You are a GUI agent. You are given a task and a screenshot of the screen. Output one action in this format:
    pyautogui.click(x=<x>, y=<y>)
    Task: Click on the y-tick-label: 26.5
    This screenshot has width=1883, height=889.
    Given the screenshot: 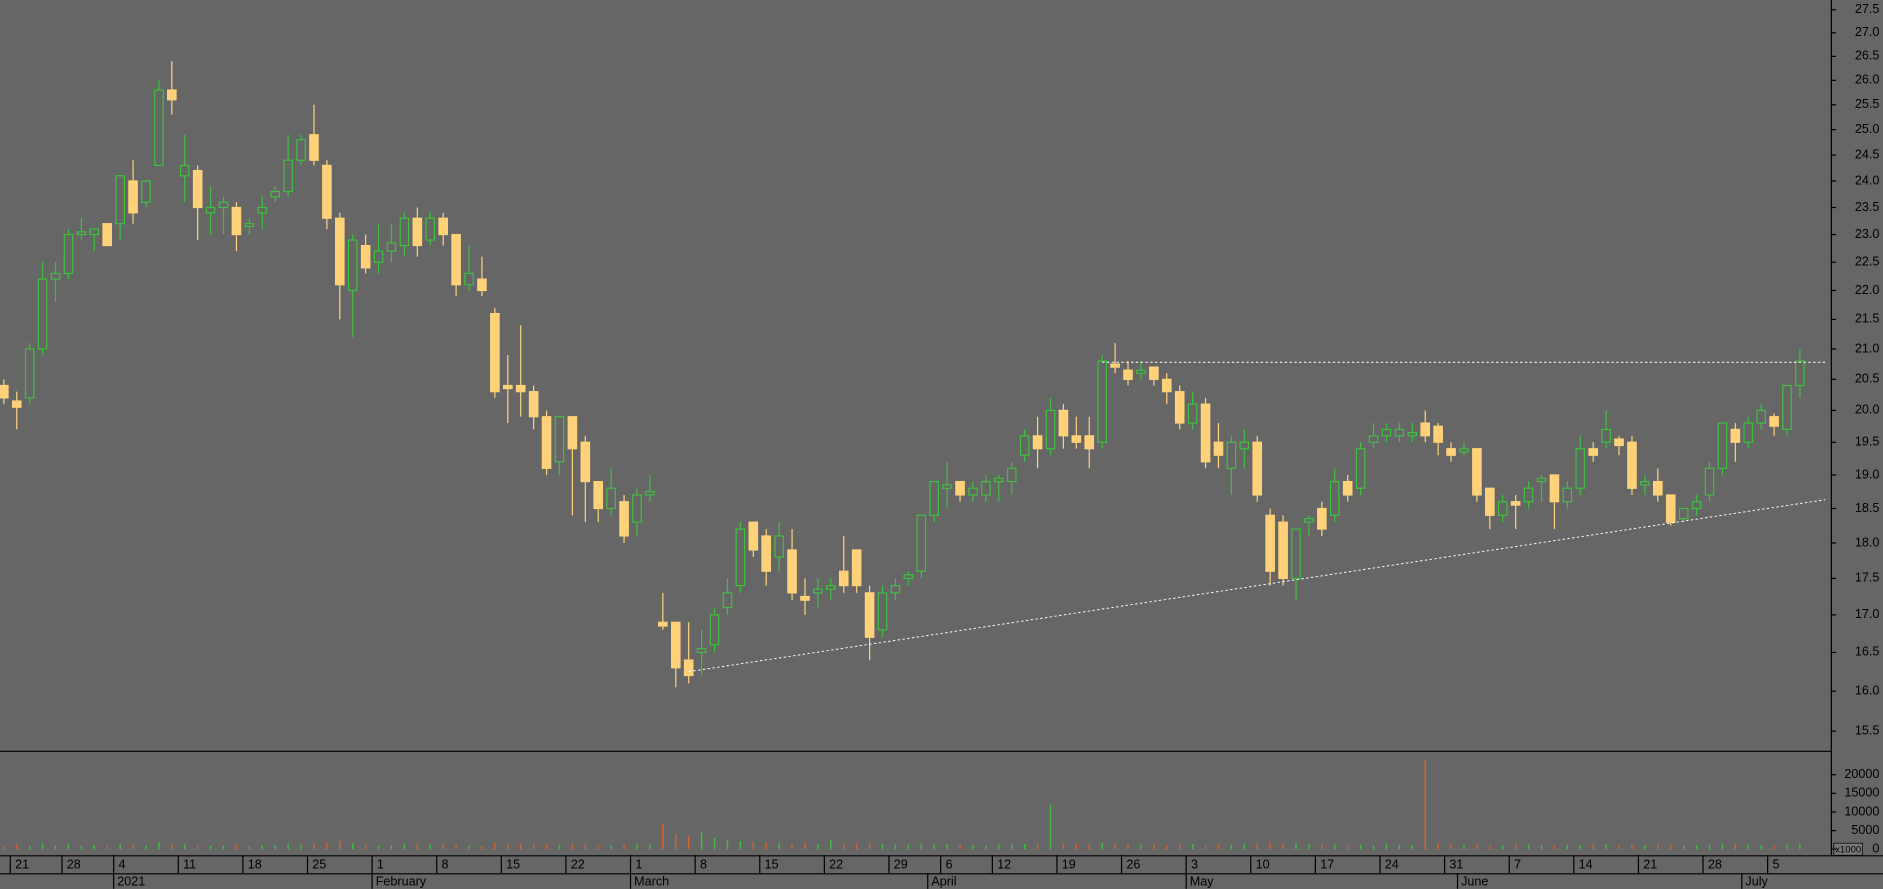 What is the action you would take?
    pyautogui.click(x=1867, y=56)
    